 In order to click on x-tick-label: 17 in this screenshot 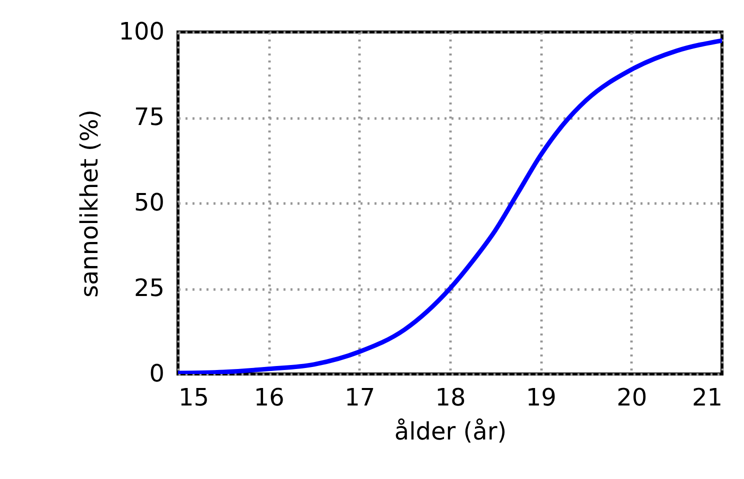, I will do `click(360, 398)`.